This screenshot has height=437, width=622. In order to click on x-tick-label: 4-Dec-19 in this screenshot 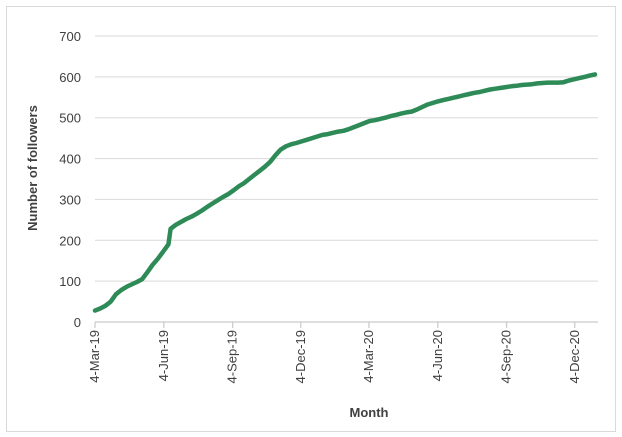, I will do `click(300, 356)`.